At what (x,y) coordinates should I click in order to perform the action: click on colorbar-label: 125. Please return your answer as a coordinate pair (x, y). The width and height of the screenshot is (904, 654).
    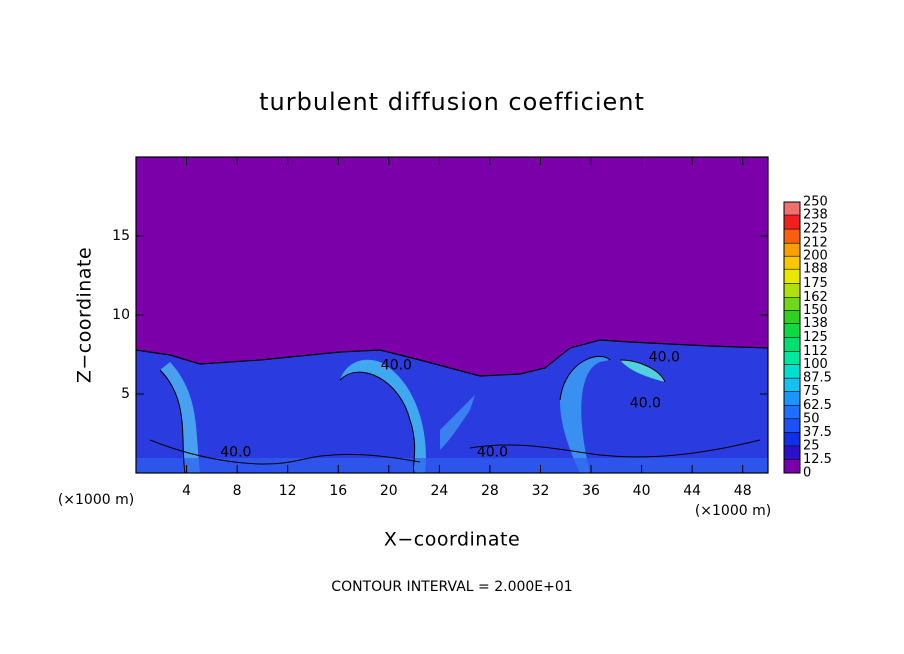
    Looking at the image, I should click on (815, 337).